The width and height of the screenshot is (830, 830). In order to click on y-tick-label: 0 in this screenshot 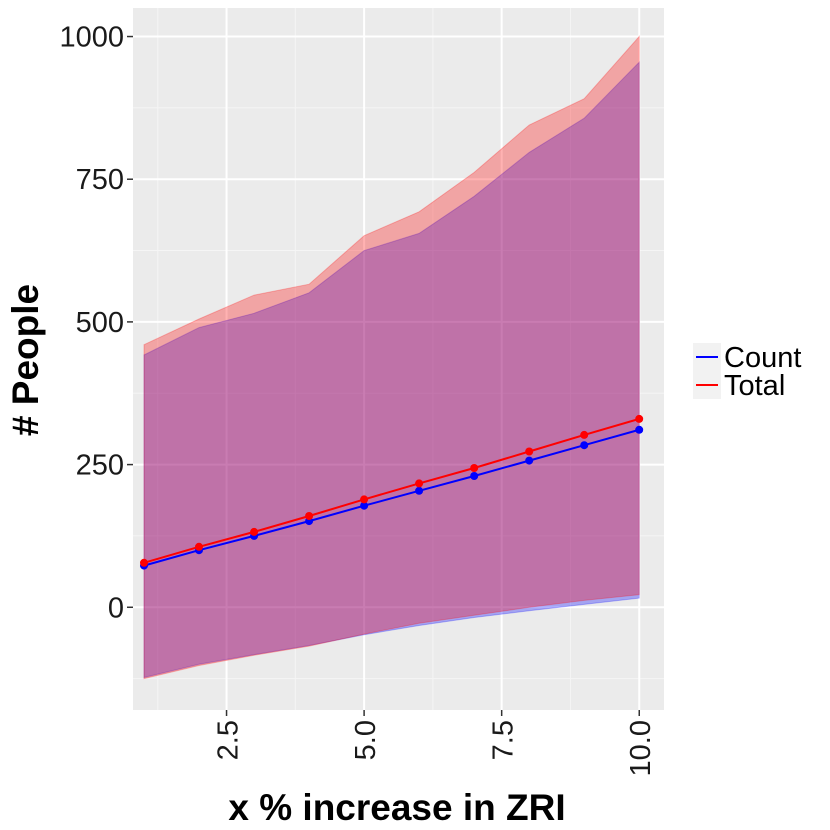, I will do `click(116, 608)`.